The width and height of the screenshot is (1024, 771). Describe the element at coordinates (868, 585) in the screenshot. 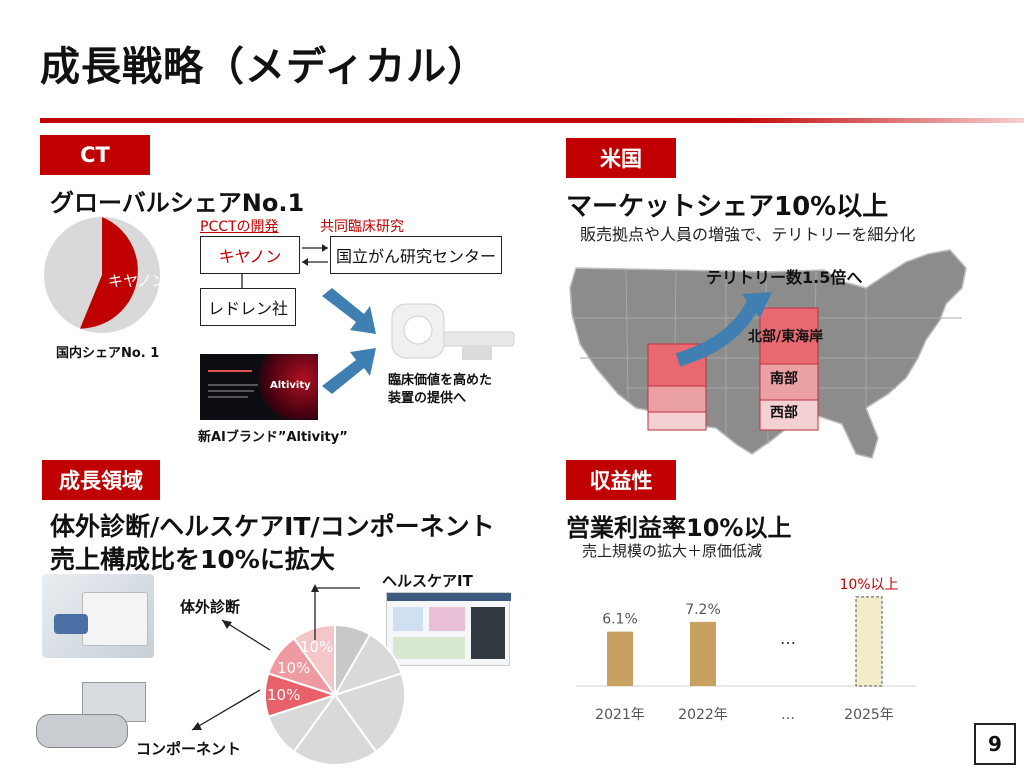

I see `data-label-3: 10%以上` at that location.